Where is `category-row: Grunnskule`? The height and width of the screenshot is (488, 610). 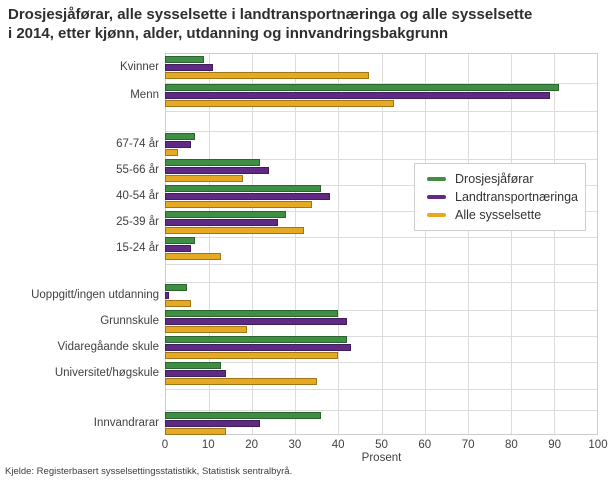
category-row: Grunnskule is located at coordinates (299, 321).